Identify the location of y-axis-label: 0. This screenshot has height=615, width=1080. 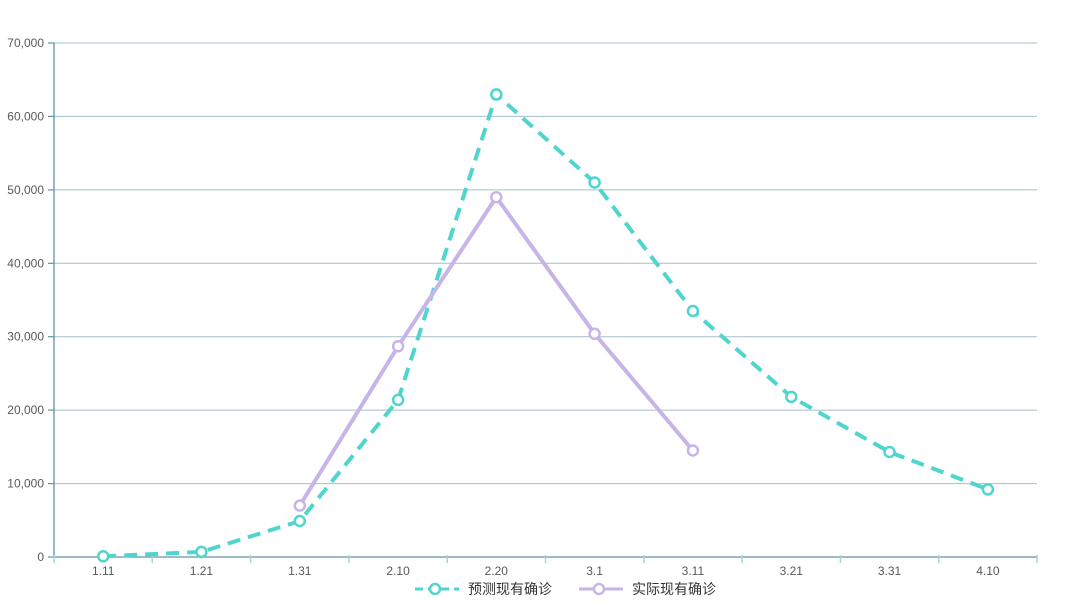
(40, 557).